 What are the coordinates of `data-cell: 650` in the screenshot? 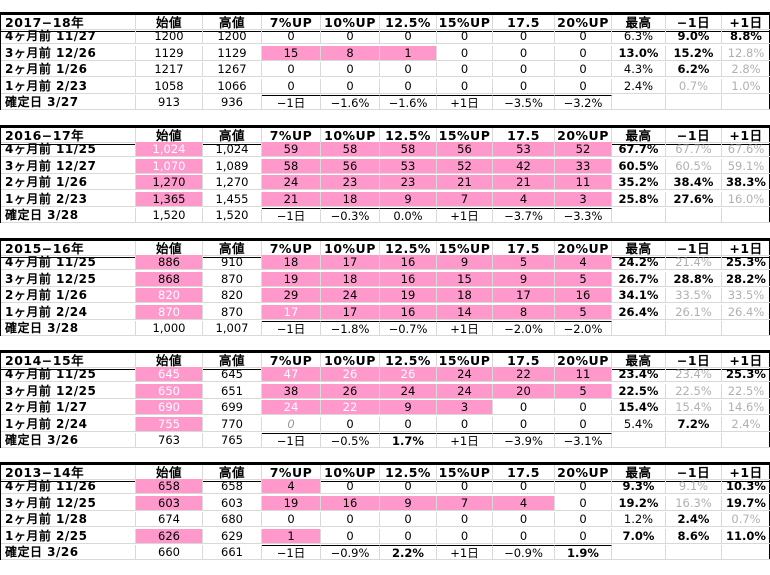 It's located at (169, 391).